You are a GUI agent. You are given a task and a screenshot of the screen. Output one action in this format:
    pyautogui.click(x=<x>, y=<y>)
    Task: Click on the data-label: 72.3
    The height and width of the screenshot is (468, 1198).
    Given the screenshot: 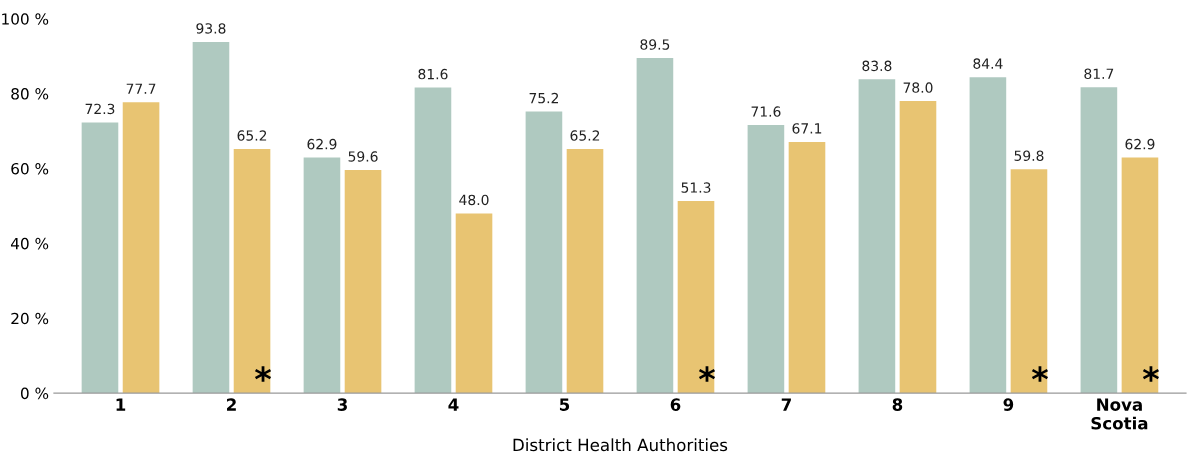 What is the action you would take?
    pyautogui.click(x=100, y=109)
    